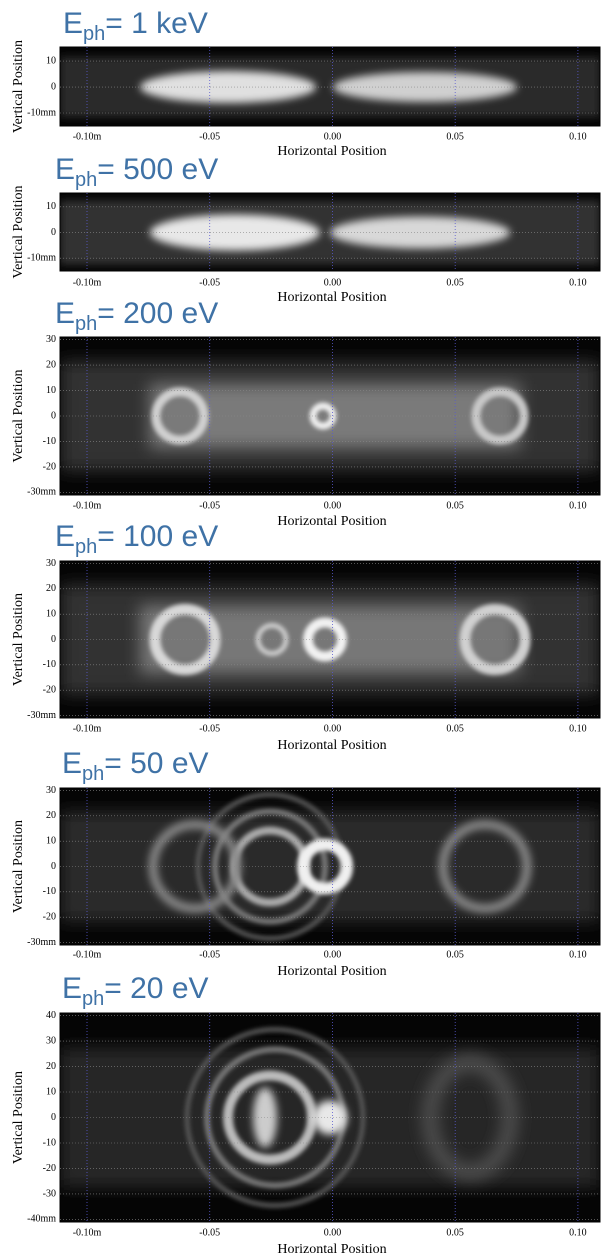 The height and width of the screenshot is (1259, 602). I want to click on panel-title: Eph= 100 eV, so click(136, 539).